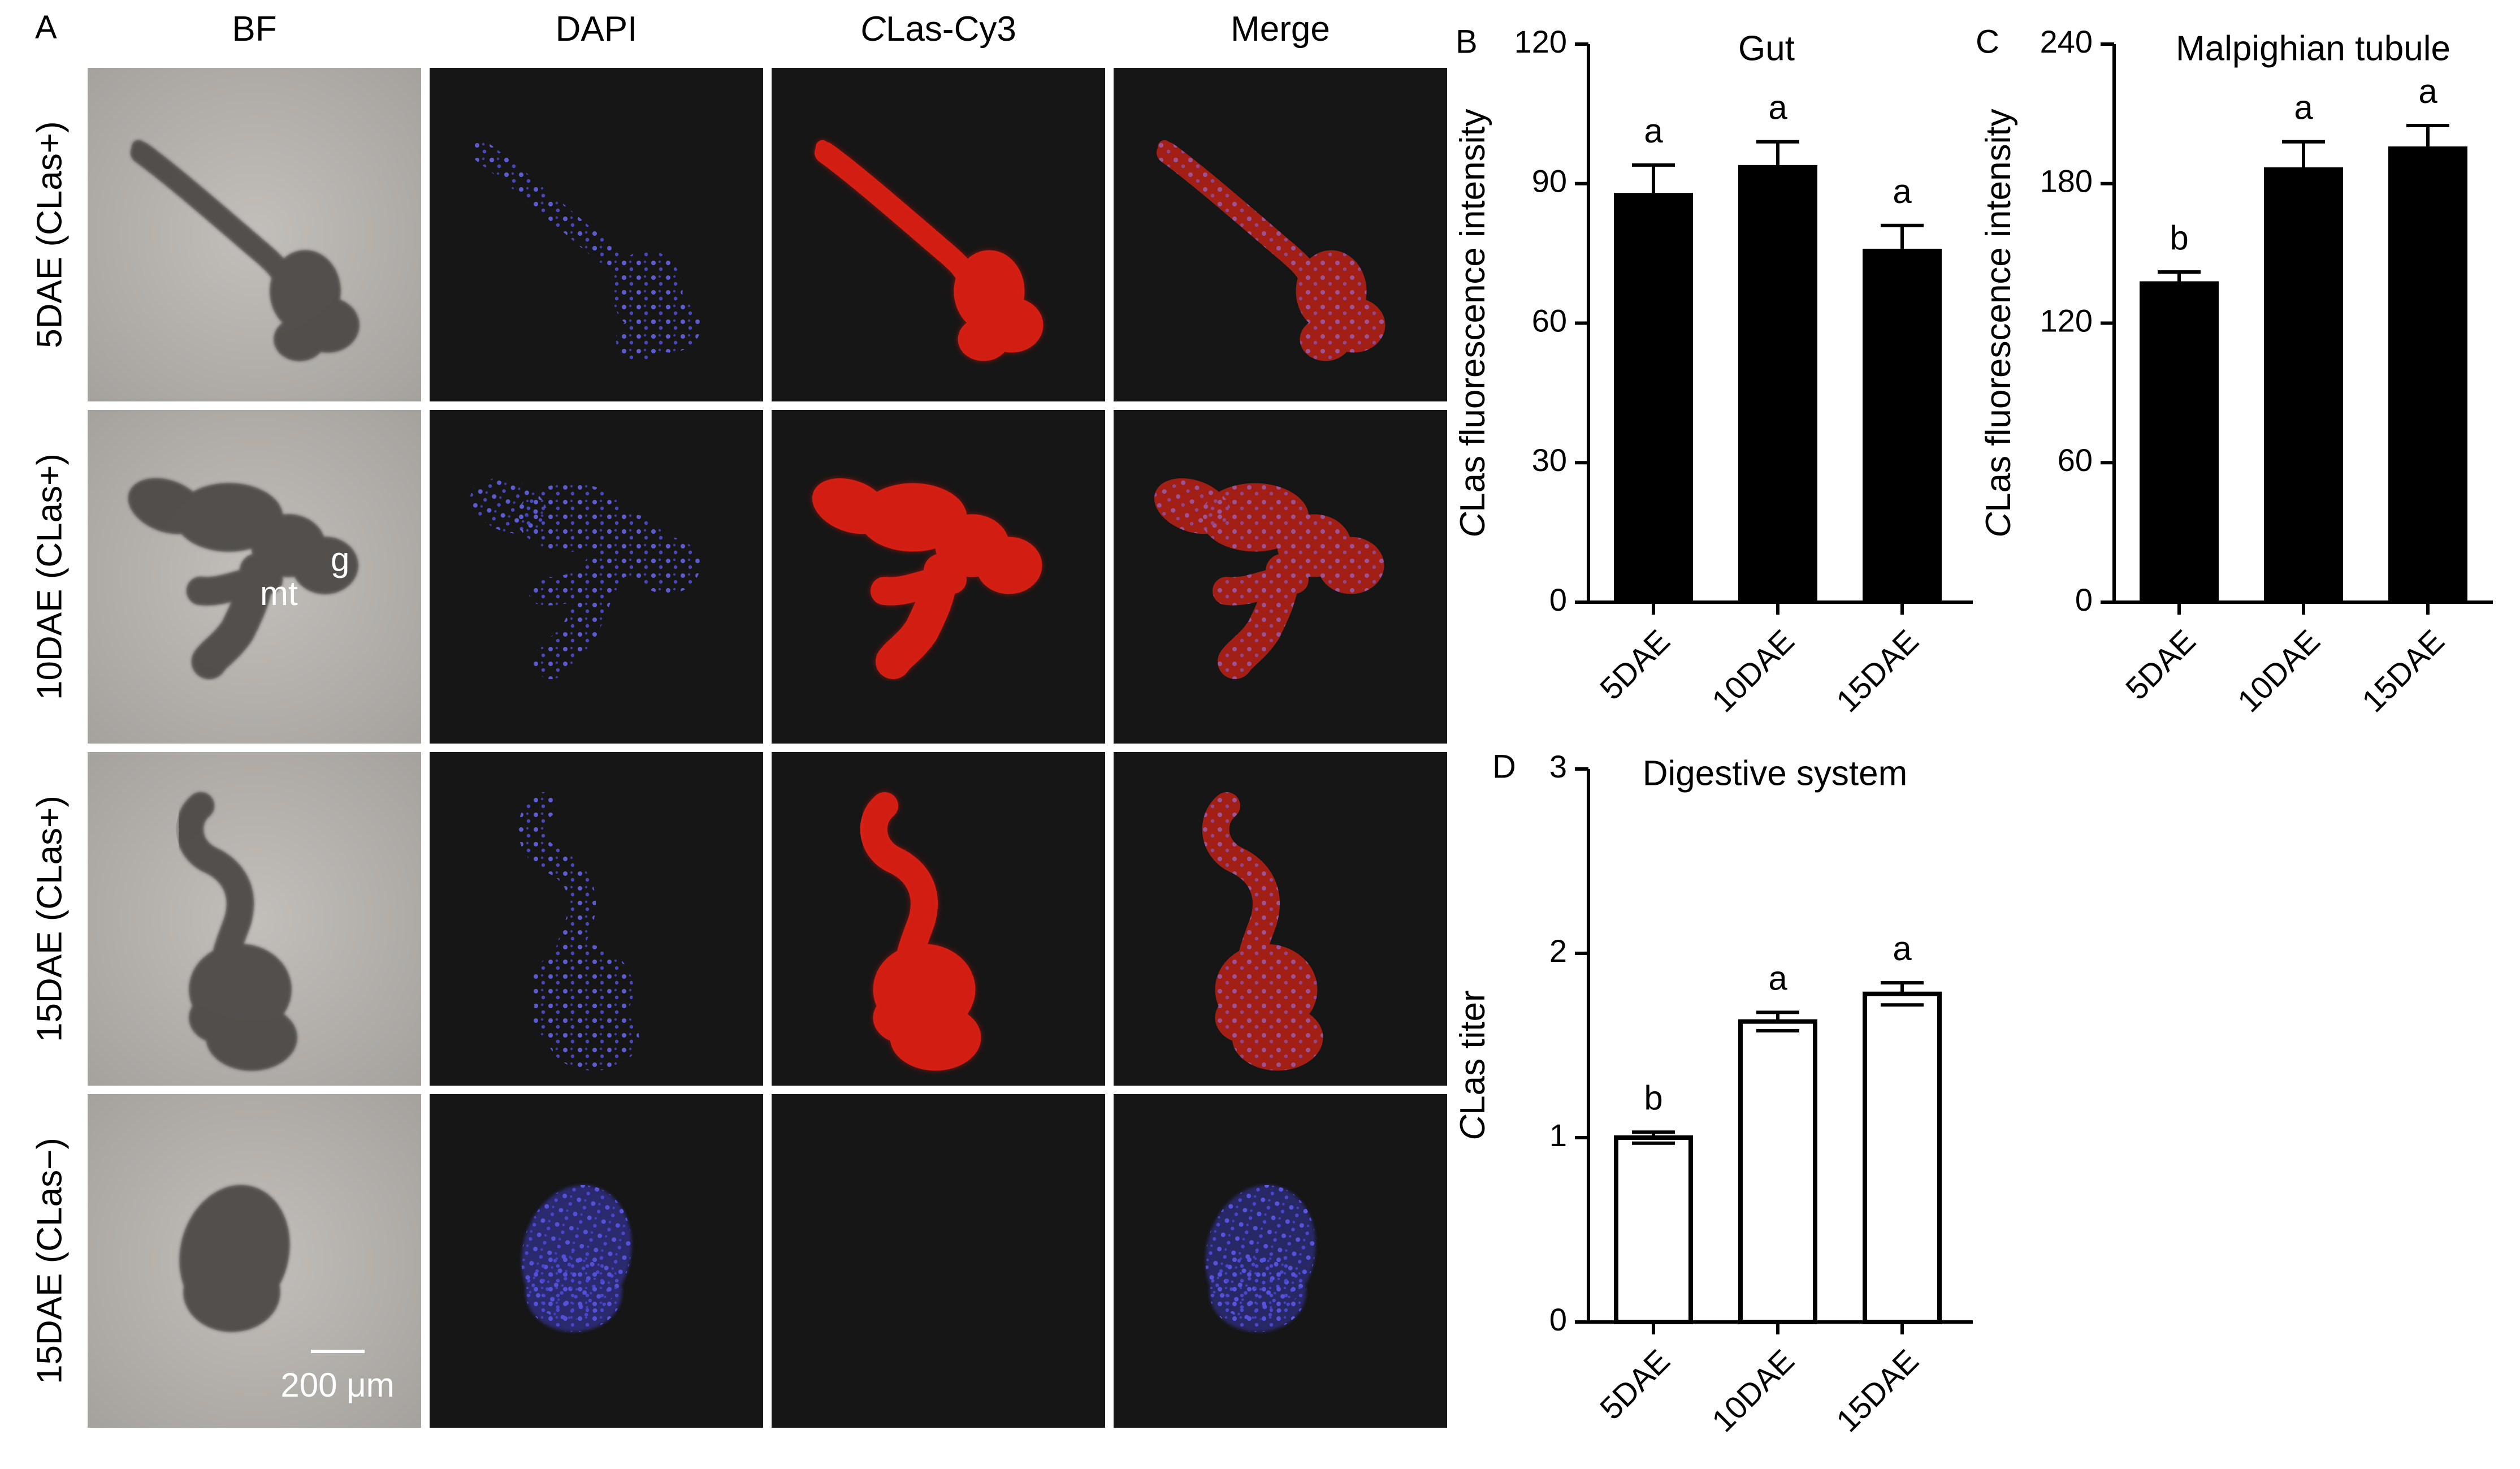  What do you see at coordinates (1766, 49) in the screenshot?
I see `chart-title-b: Gut` at bounding box center [1766, 49].